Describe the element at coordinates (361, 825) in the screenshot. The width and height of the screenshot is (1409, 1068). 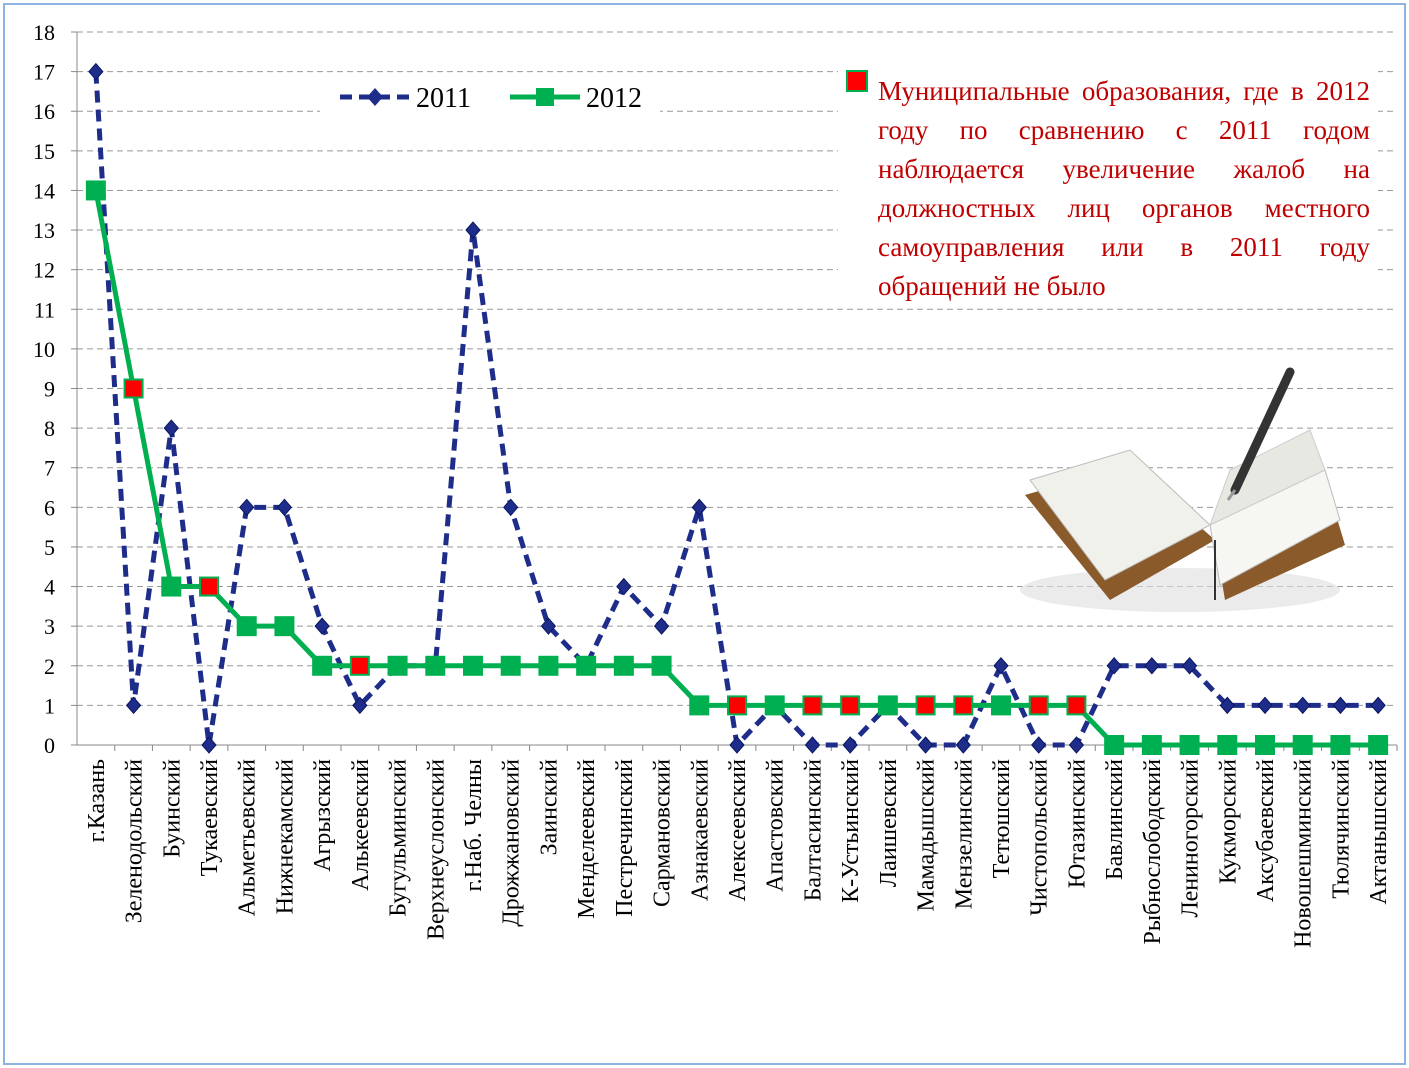
I see `x-tick-label: Алькеевский` at that location.